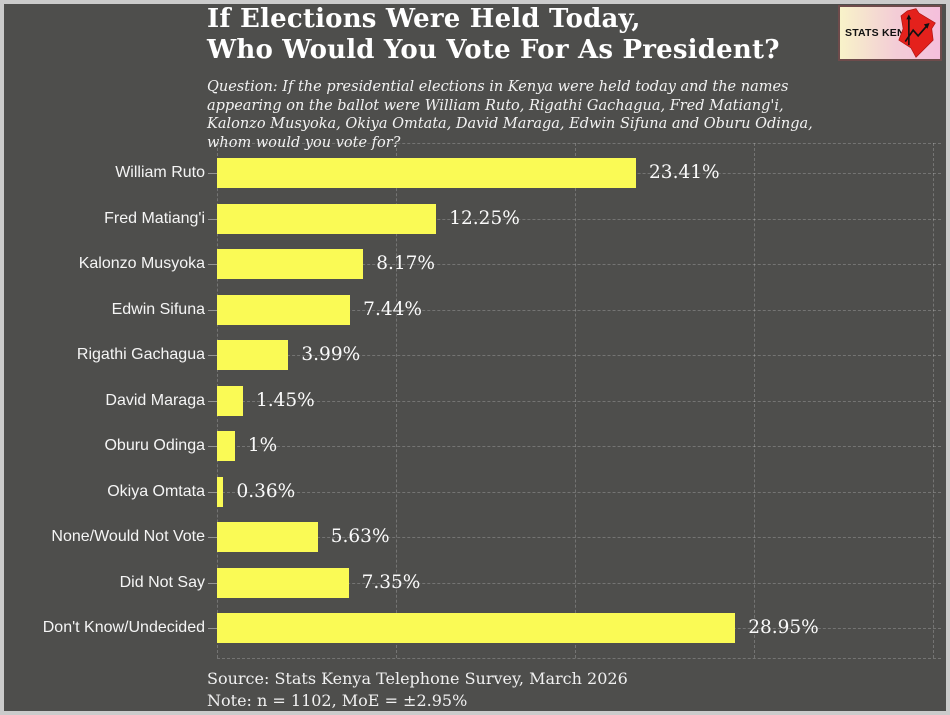  I want to click on value-label: 12.25%, so click(484, 218).